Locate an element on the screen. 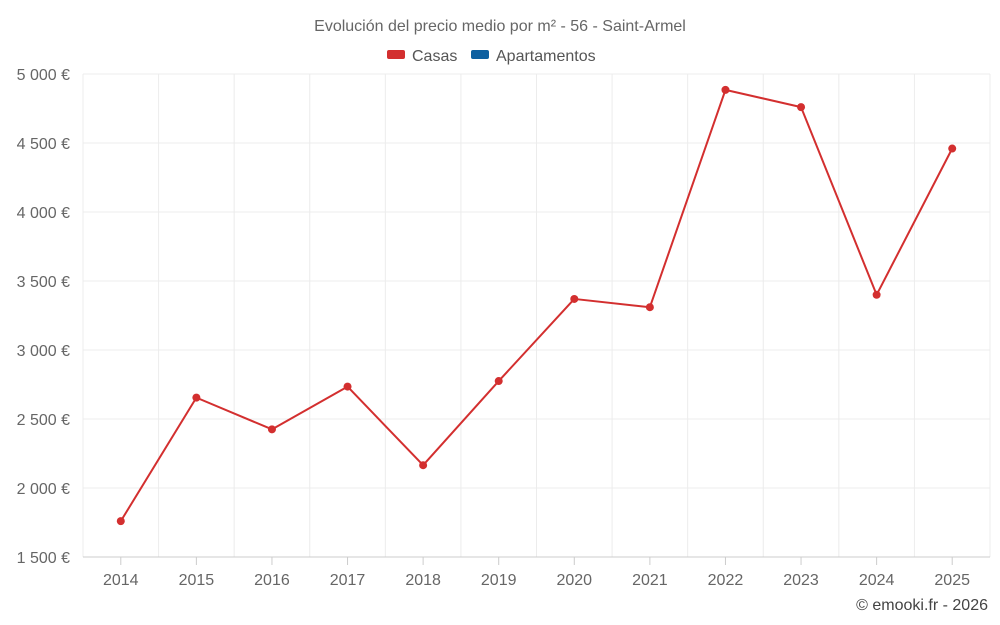 The image size is (1000, 625). y-tick-label: 2 500 € is located at coordinates (43, 420).